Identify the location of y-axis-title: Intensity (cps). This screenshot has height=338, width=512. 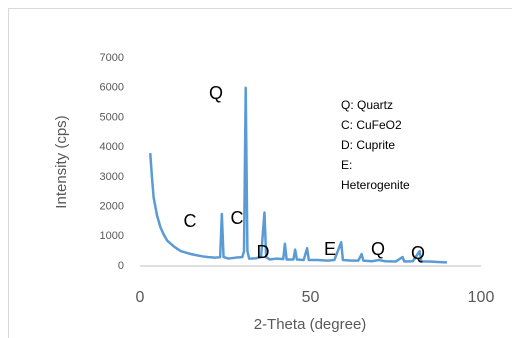
(61, 161).